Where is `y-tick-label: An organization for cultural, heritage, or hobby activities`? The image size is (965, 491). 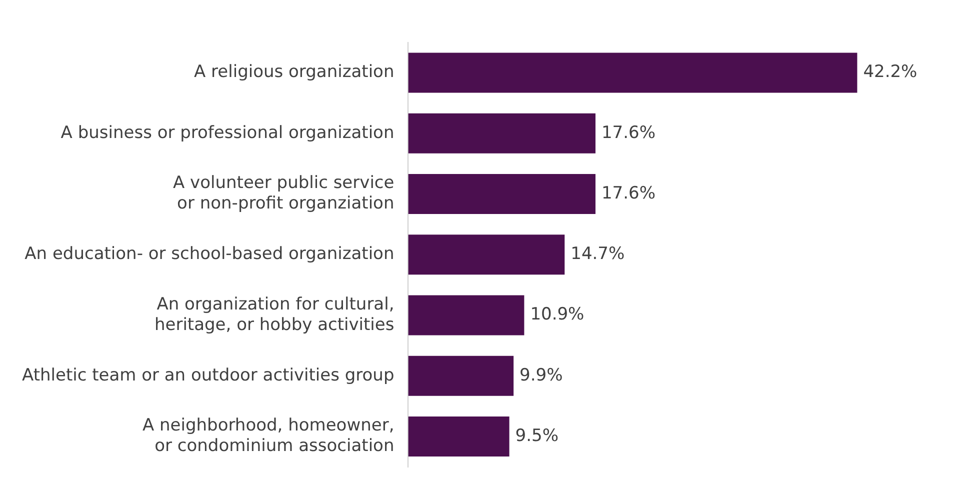
y-tick-label: An organization for cultural, heritage, or hobby activities is located at coordinates (274, 314).